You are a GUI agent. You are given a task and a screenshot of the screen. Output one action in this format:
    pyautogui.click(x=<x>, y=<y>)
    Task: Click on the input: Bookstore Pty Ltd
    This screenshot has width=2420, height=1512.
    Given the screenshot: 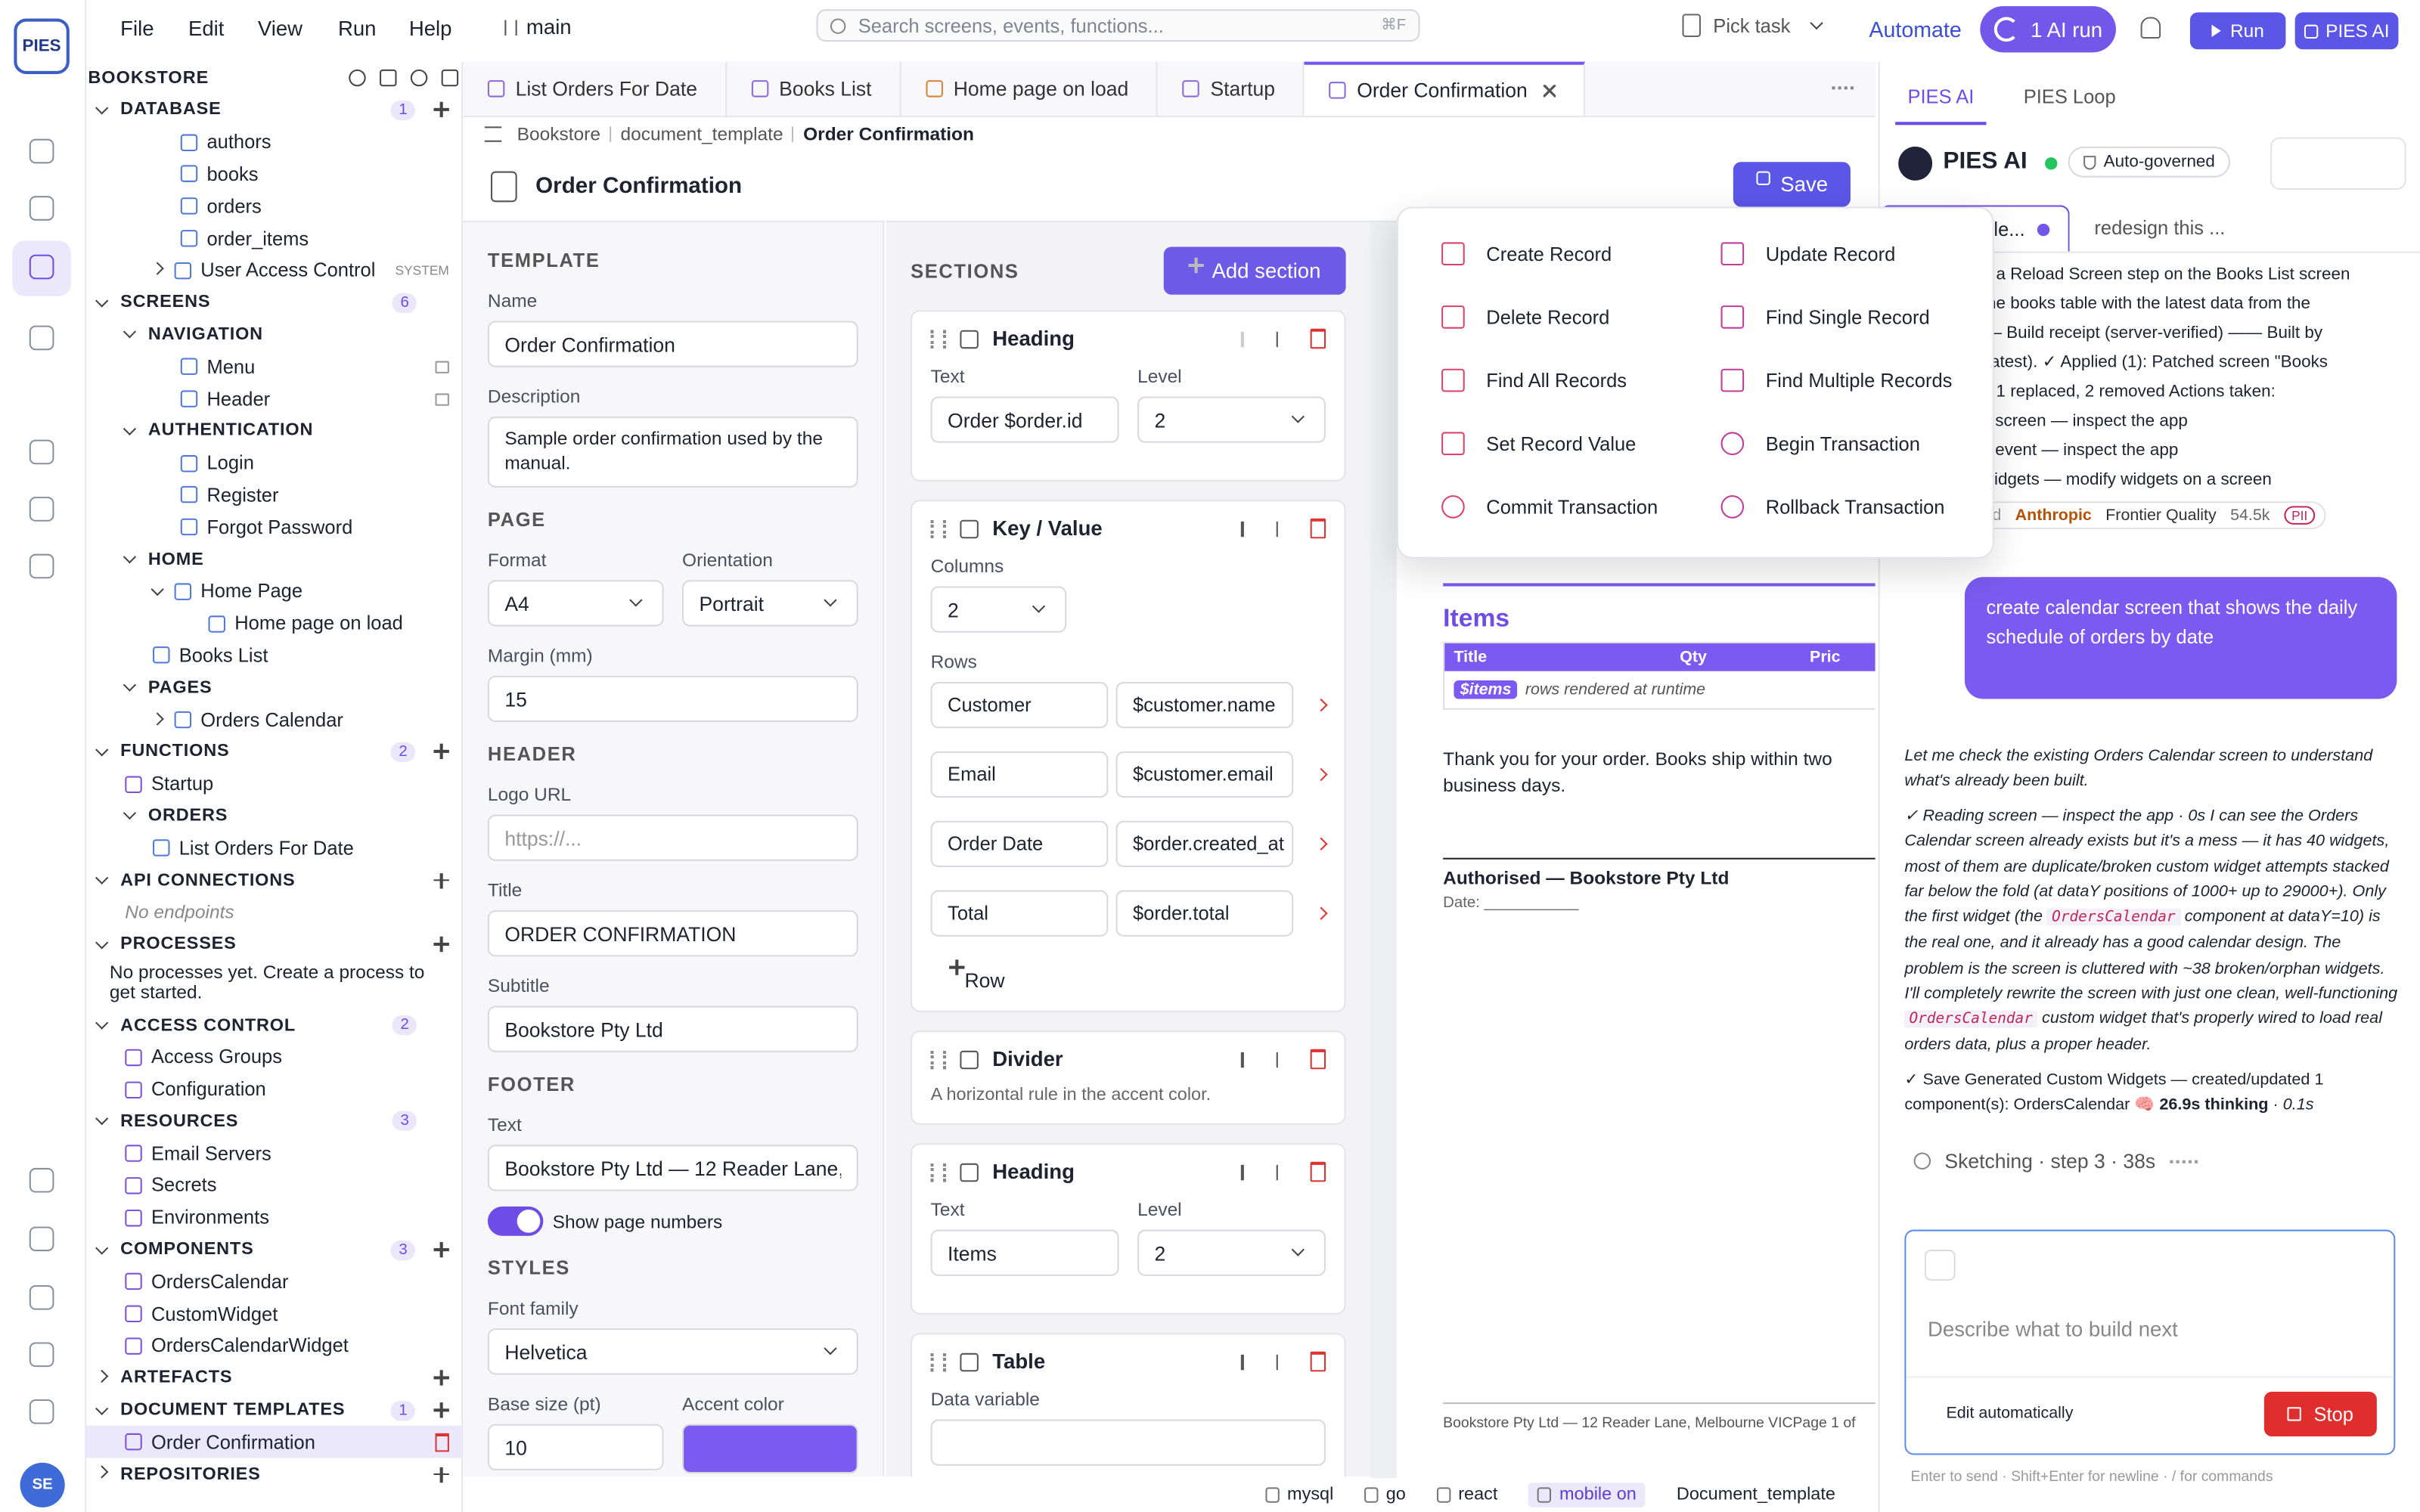 What is the action you would take?
    pyautogui.click(x=672, y=1028)
    